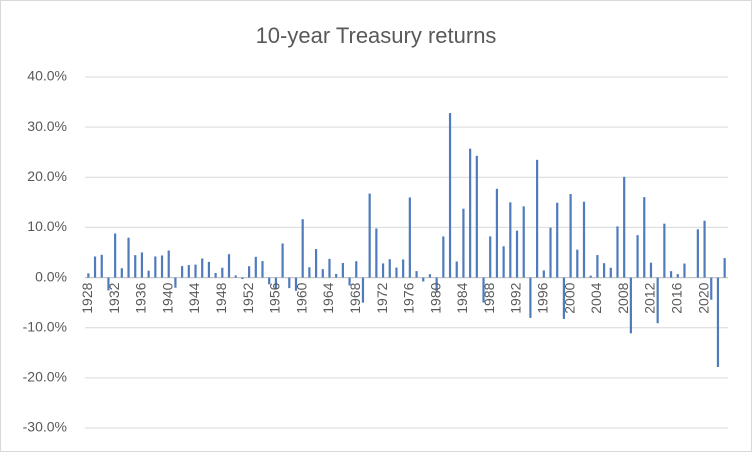 The height and width of the screenshot is (452, 752). I want to click on x-tick-label: 1960, so click(301, 297).